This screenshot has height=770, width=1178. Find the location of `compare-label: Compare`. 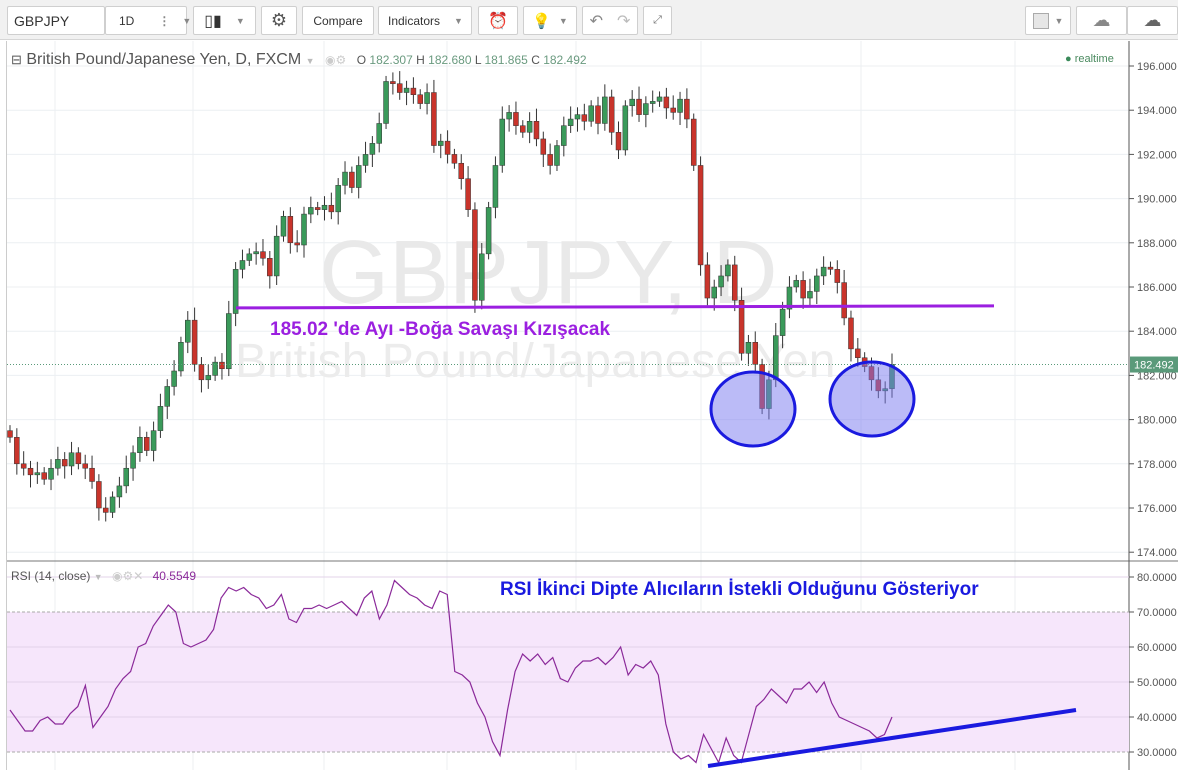

compare-label: Compare is located at coordinates (338, 20).